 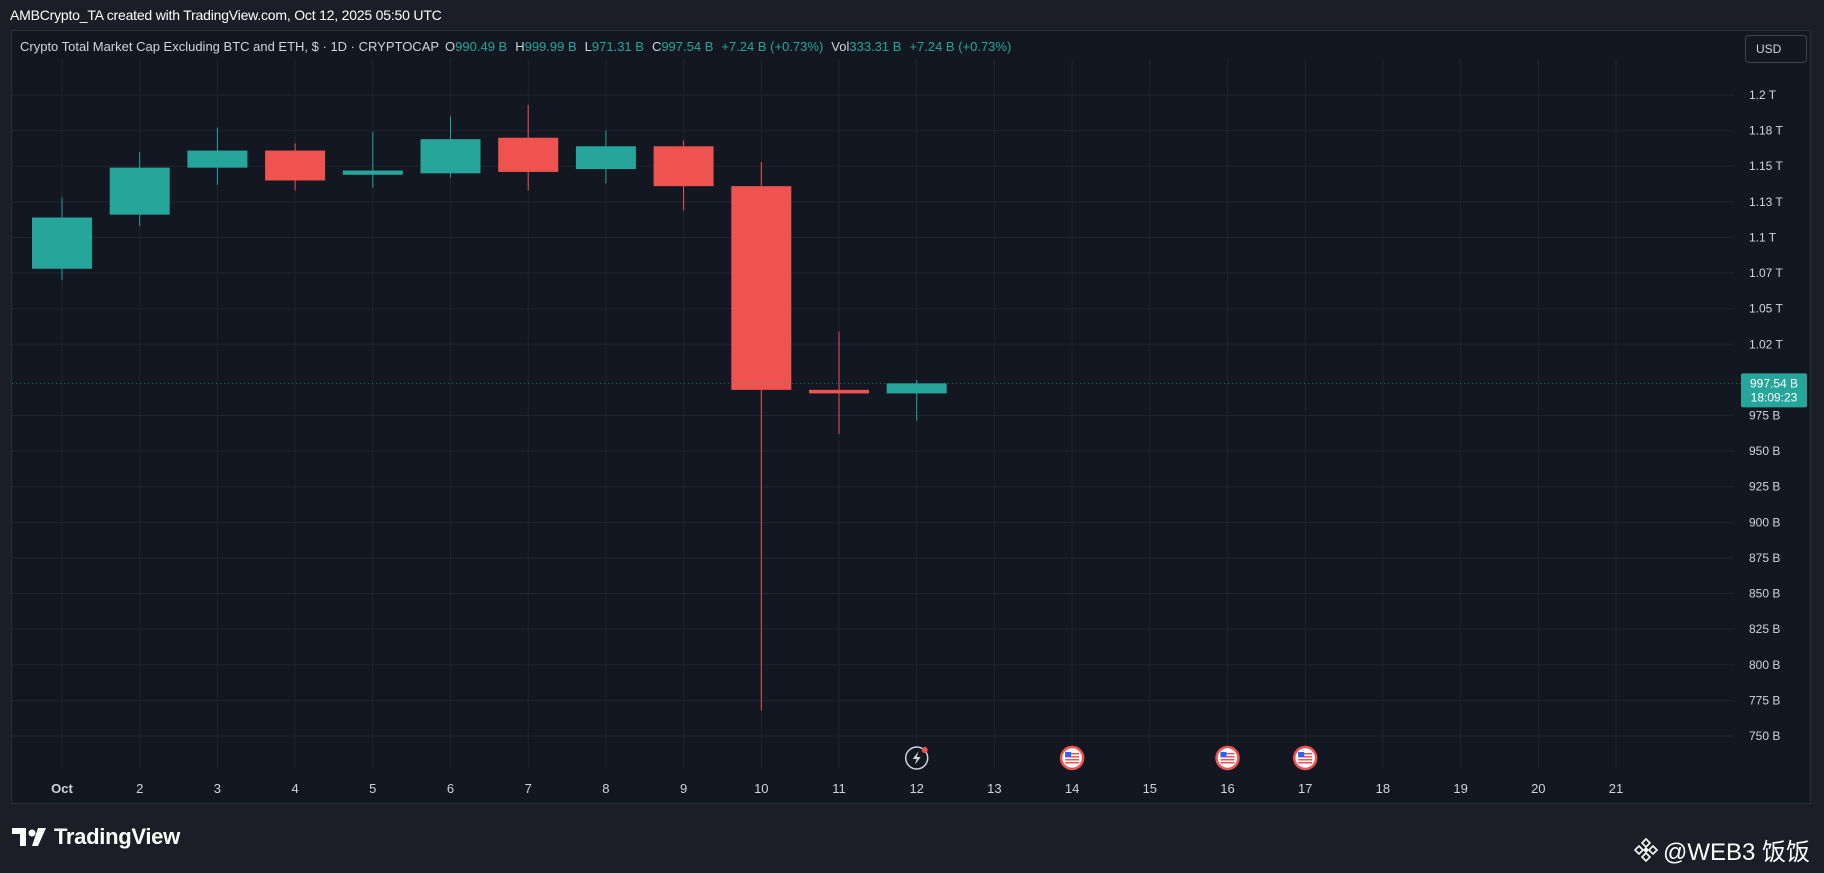 I want to click on y-tick-label: 950 B, so click(x=1764, y=451).